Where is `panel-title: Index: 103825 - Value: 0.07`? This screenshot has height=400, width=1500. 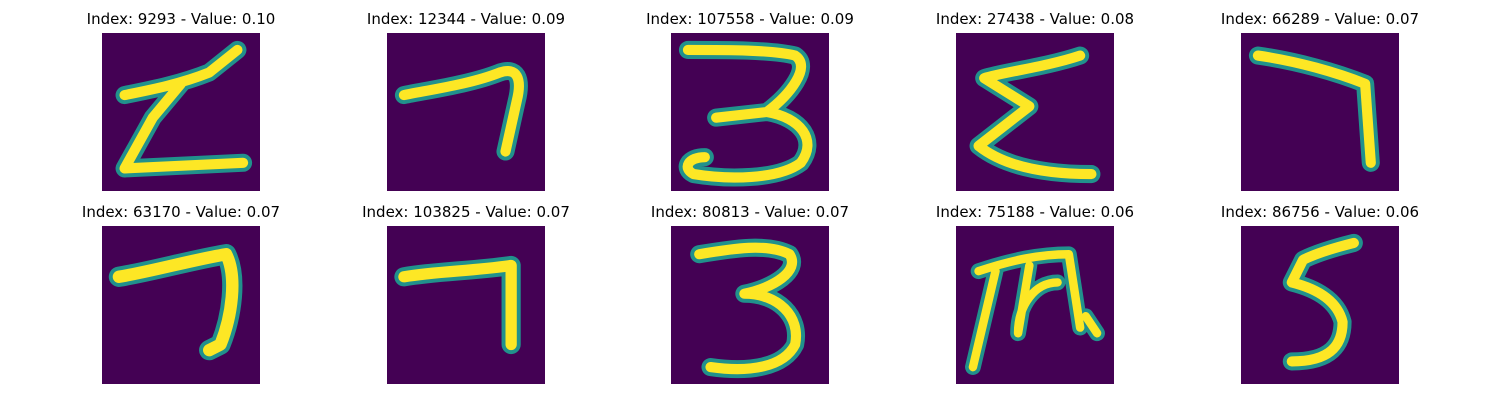
panel-title: Index: 103825 - Value: 0.07 is located at coordinates (466, 212).